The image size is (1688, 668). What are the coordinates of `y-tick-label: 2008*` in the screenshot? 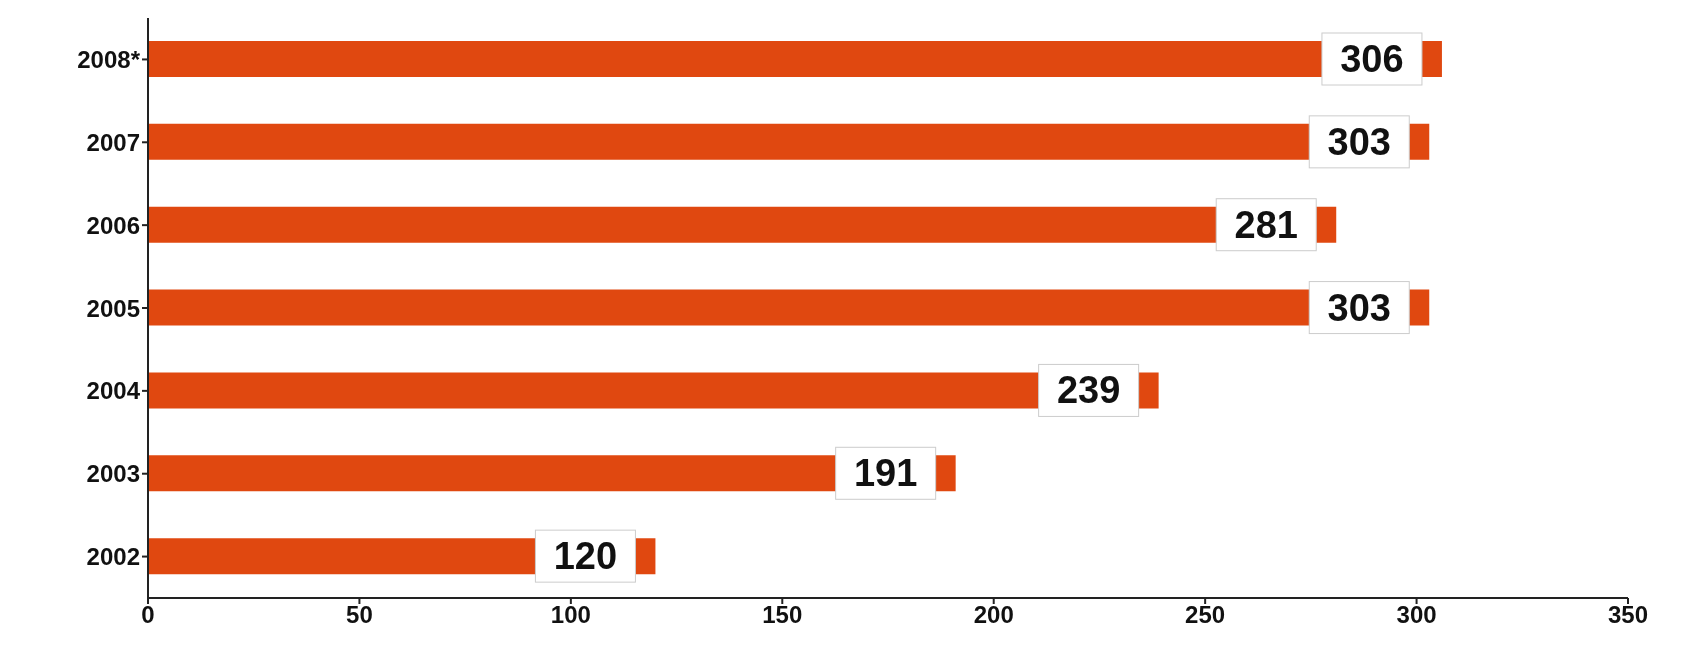 It's located at (109, 59).